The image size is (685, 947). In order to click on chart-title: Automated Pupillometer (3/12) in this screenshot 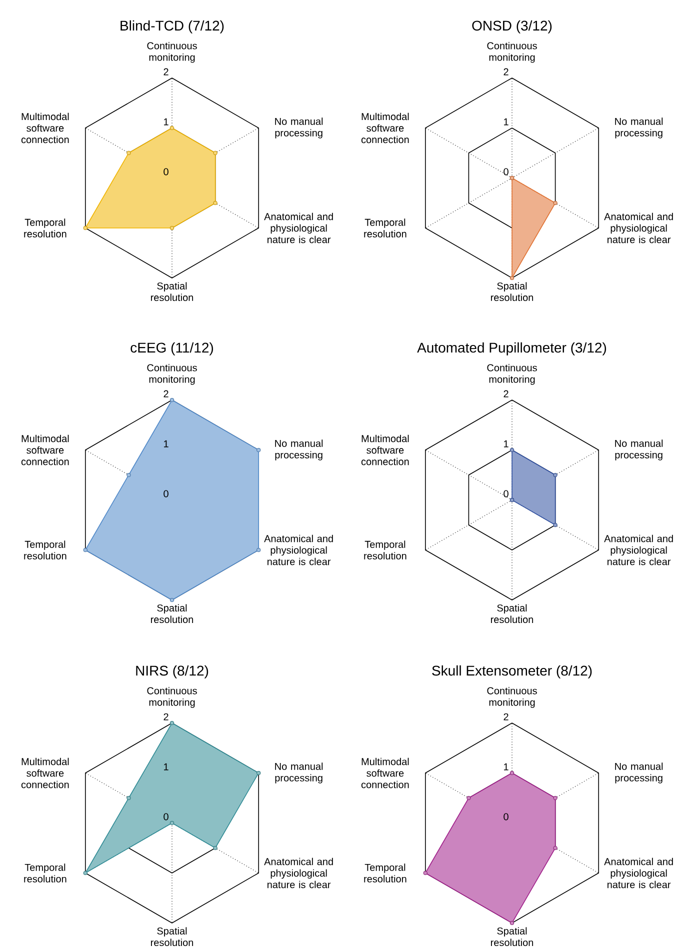, I will do `click(511, 349)`.